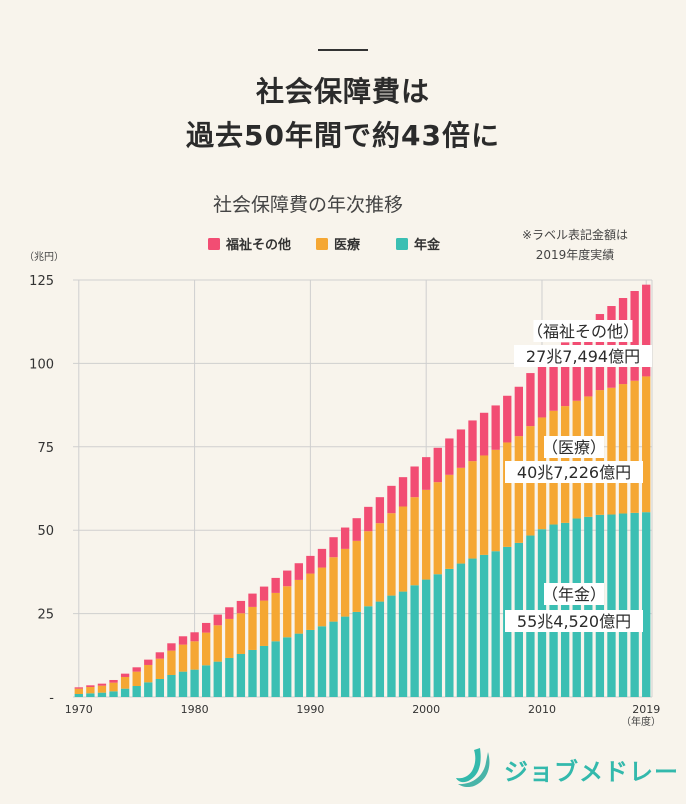  What do you see at coordinates (308, 205) in the screenshot?
I see `chart-title: 社会保障費の年次推移` at bounding box center [308, 205].